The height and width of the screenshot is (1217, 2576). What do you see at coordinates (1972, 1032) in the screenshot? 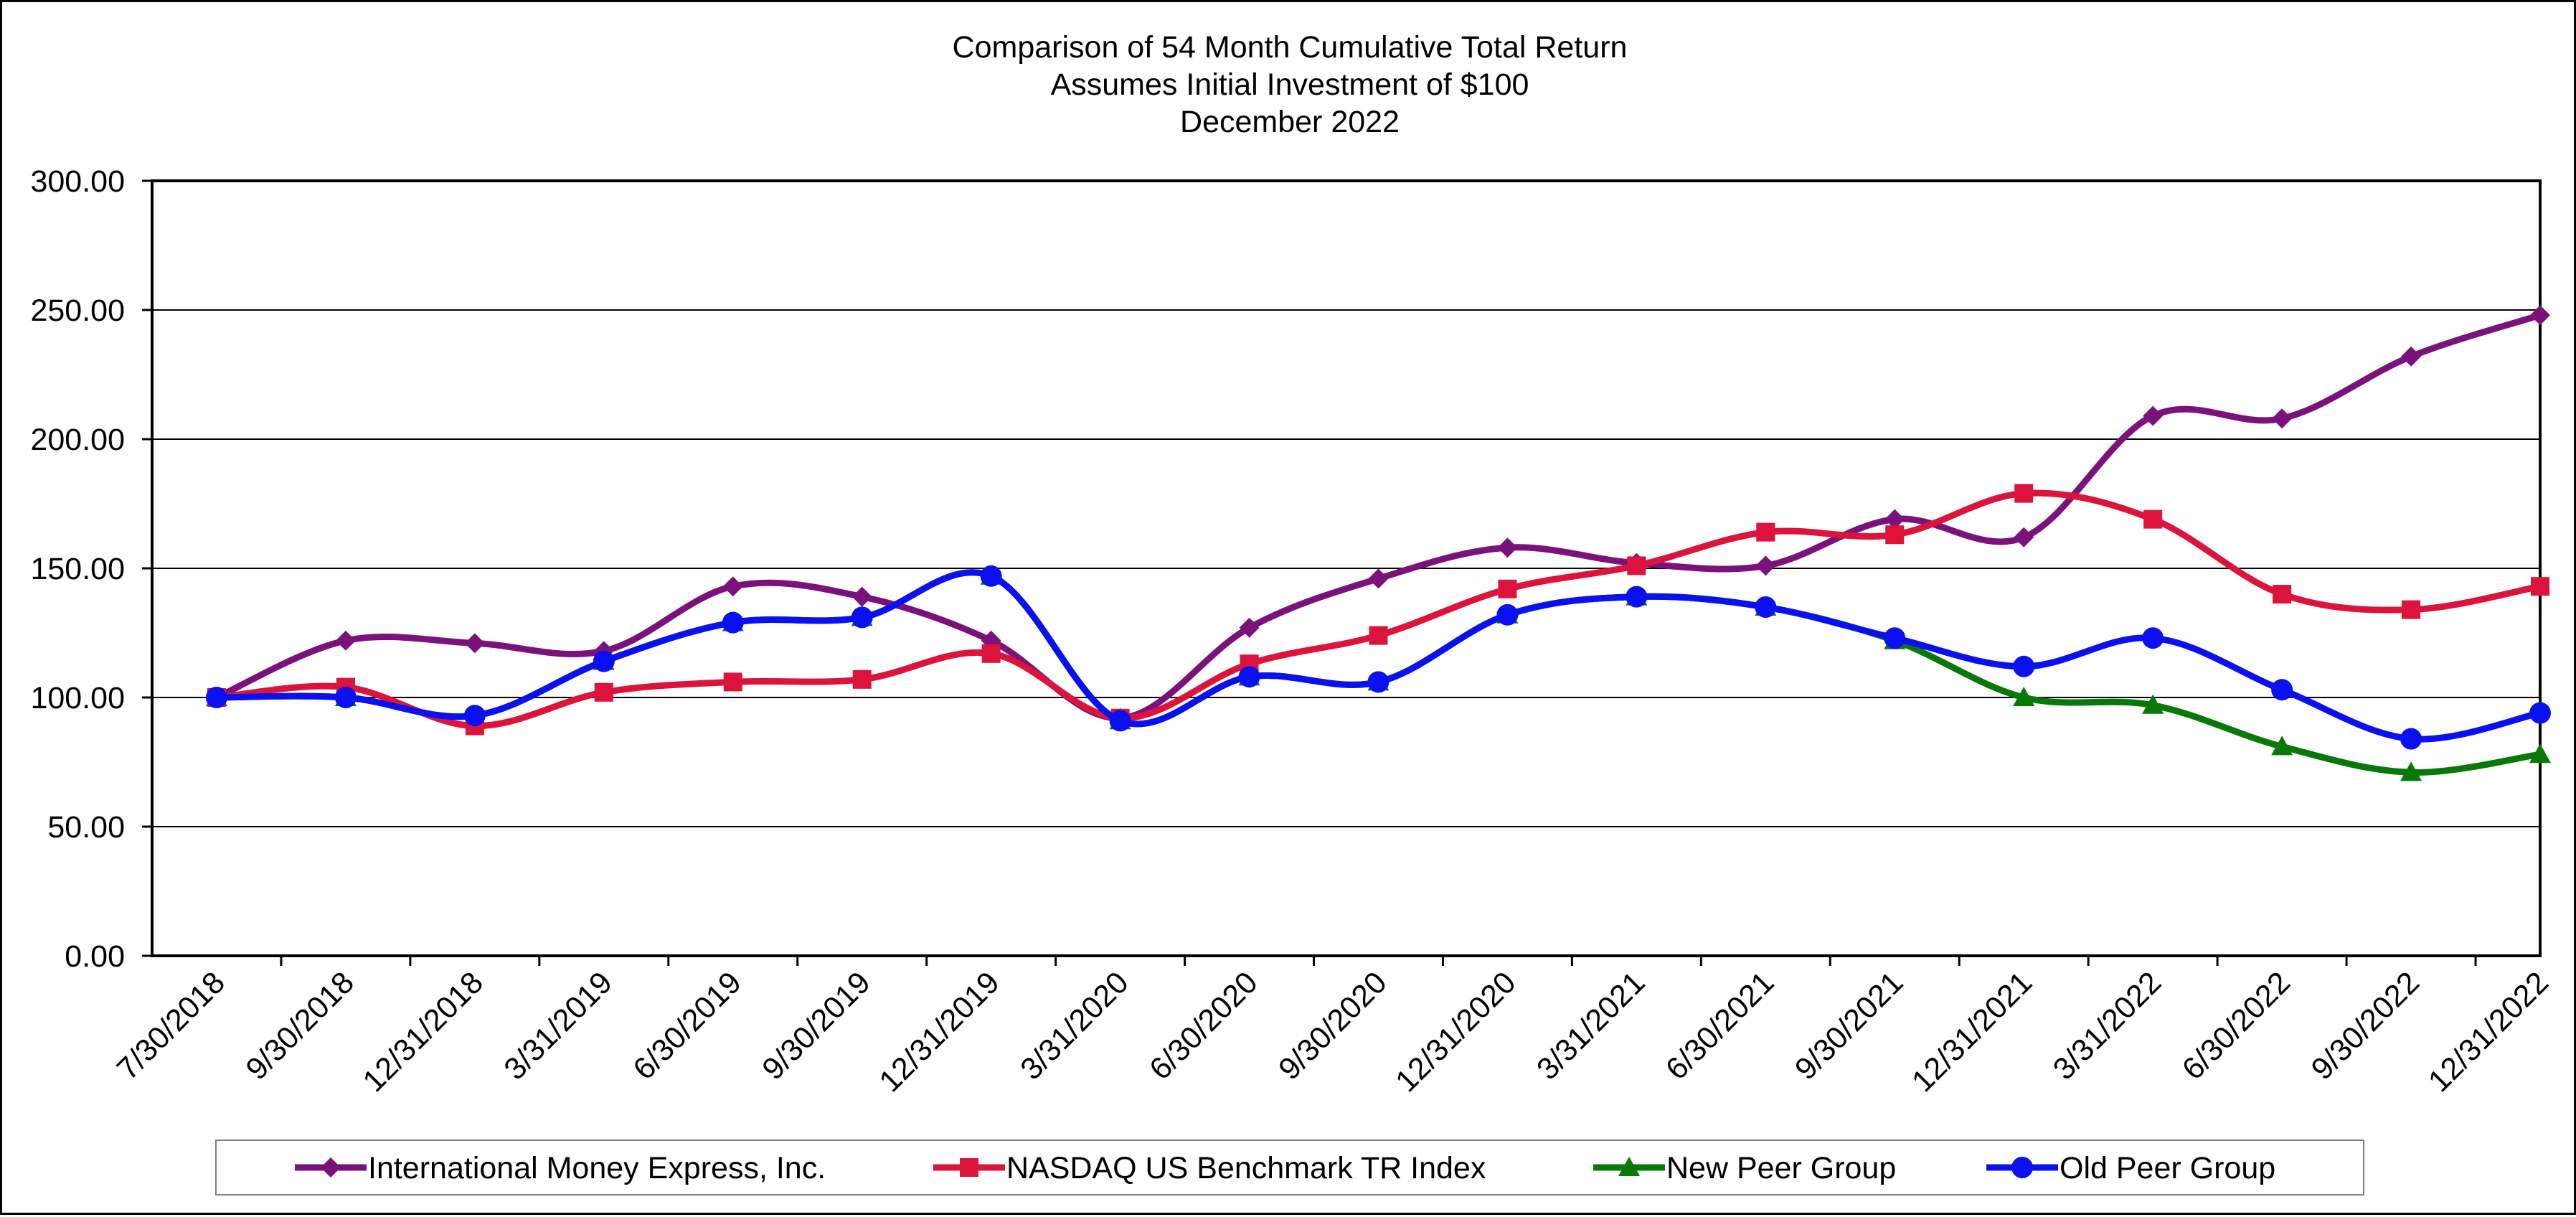
I see `x-tick-label: 12/31/2021` at bounding box center [1972, 1032].